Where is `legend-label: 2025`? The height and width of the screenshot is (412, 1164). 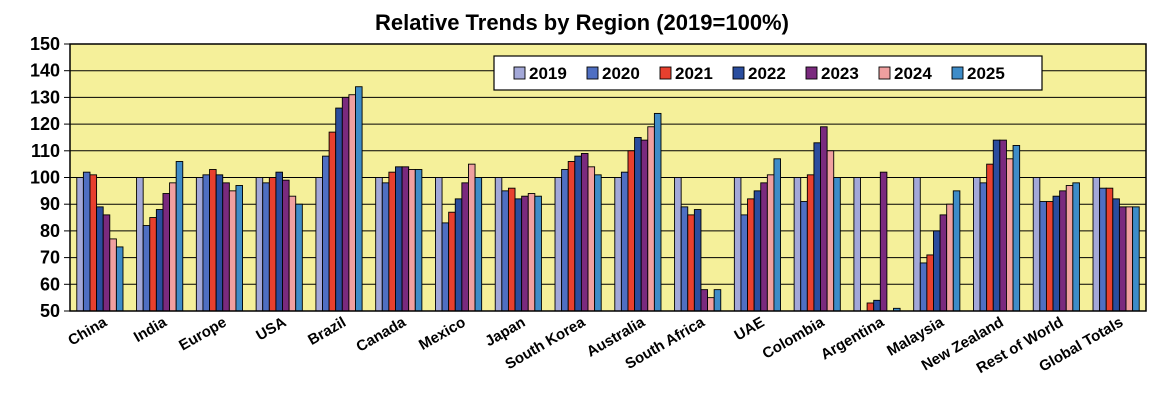
legend-label: 2025 is located at coordinates (986, 73).